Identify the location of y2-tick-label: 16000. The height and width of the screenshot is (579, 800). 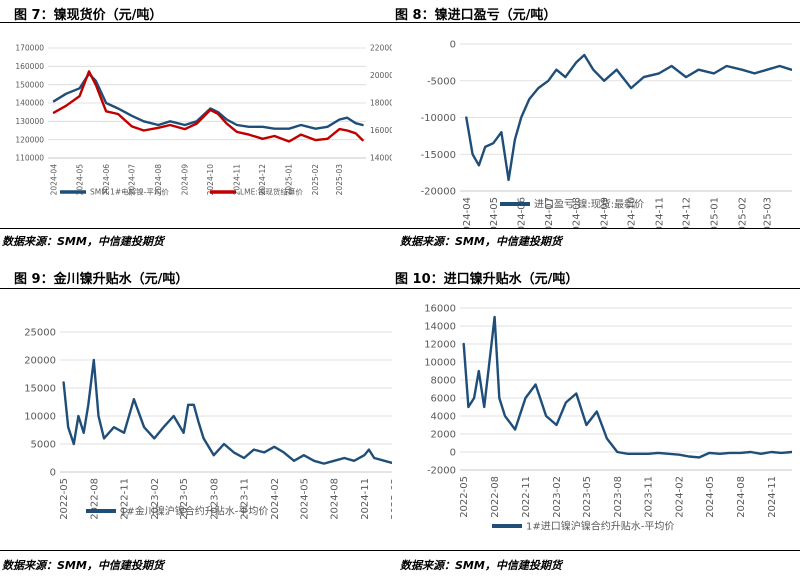
(381, 130).